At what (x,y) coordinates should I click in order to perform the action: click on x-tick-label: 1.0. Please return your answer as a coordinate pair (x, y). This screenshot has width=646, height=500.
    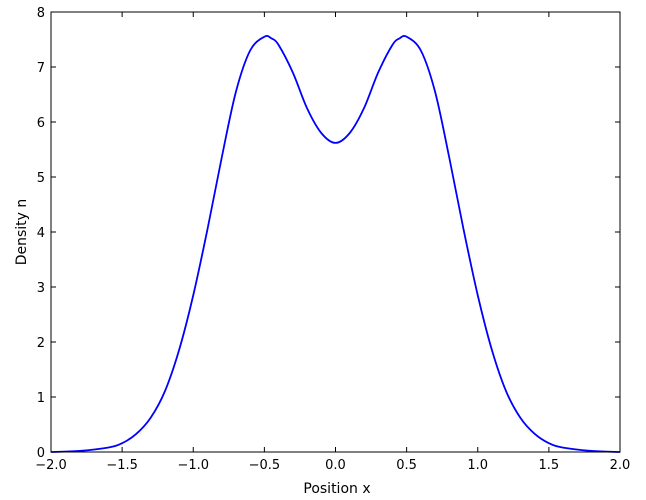
    Looking at the image, I should click on (477, 465).